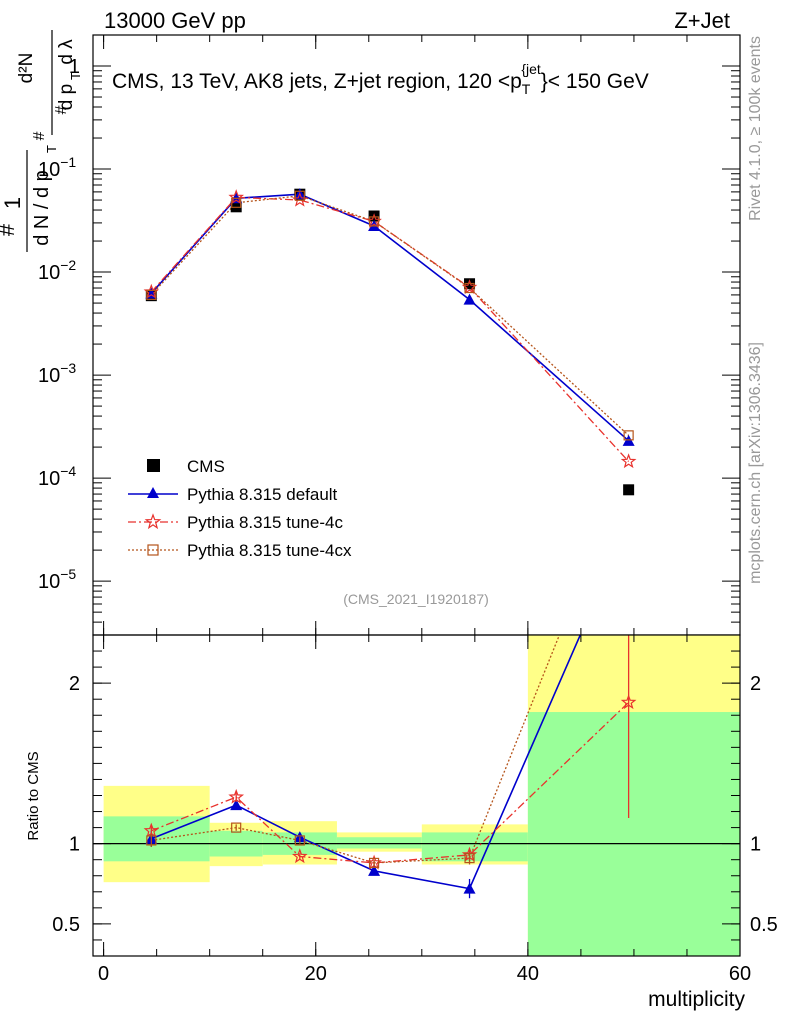 This screenshot has width=786, height=1024. I want to click on process-label: Z+Jet, so click(702, 20).